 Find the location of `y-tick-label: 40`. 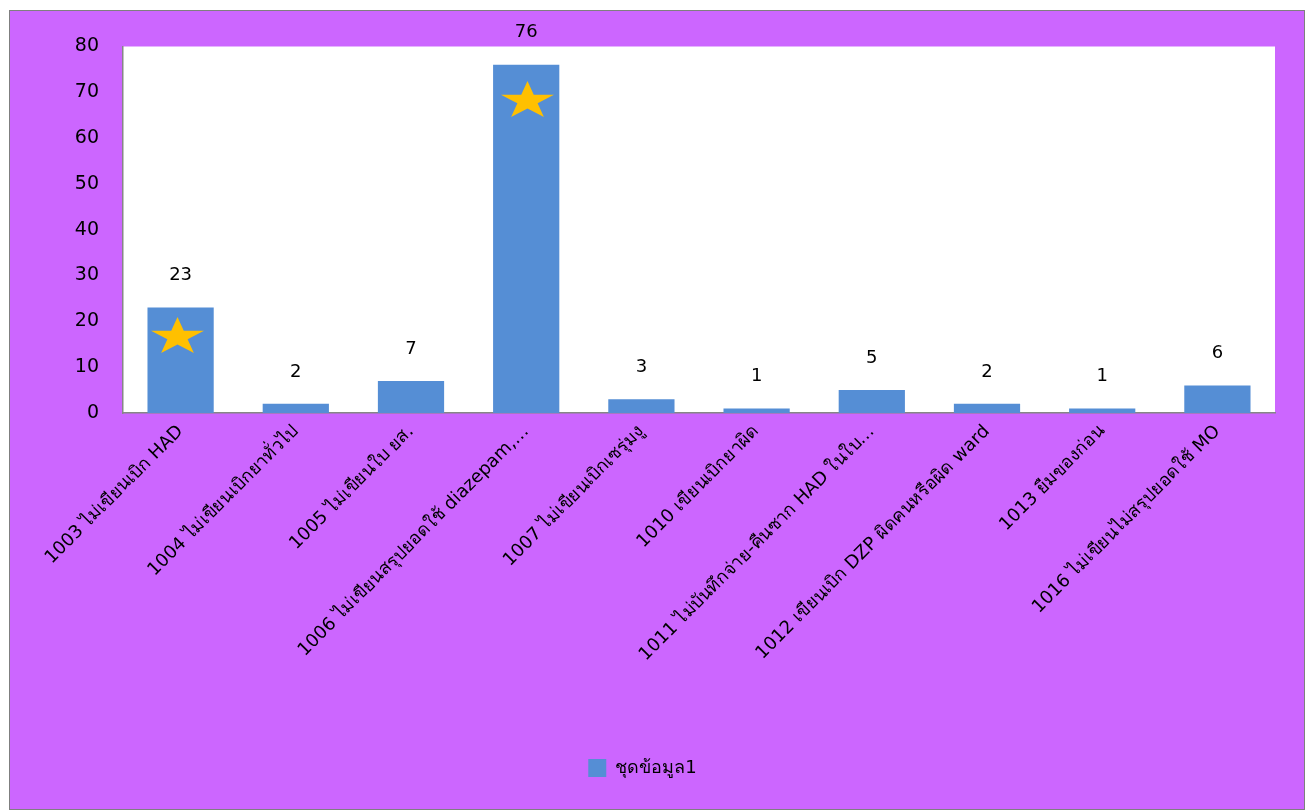

y-tick-label: 40 is located at coordinates (86, 227).